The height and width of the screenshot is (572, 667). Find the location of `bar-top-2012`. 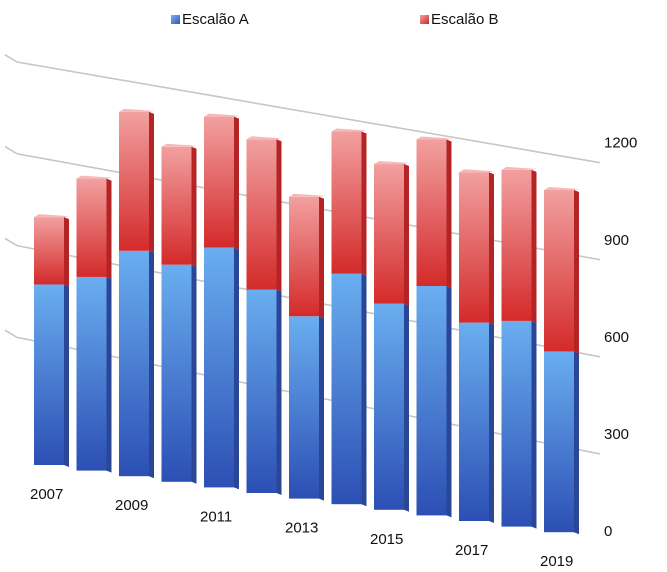

bar-top-2012 is located at coordinates (264, 138).